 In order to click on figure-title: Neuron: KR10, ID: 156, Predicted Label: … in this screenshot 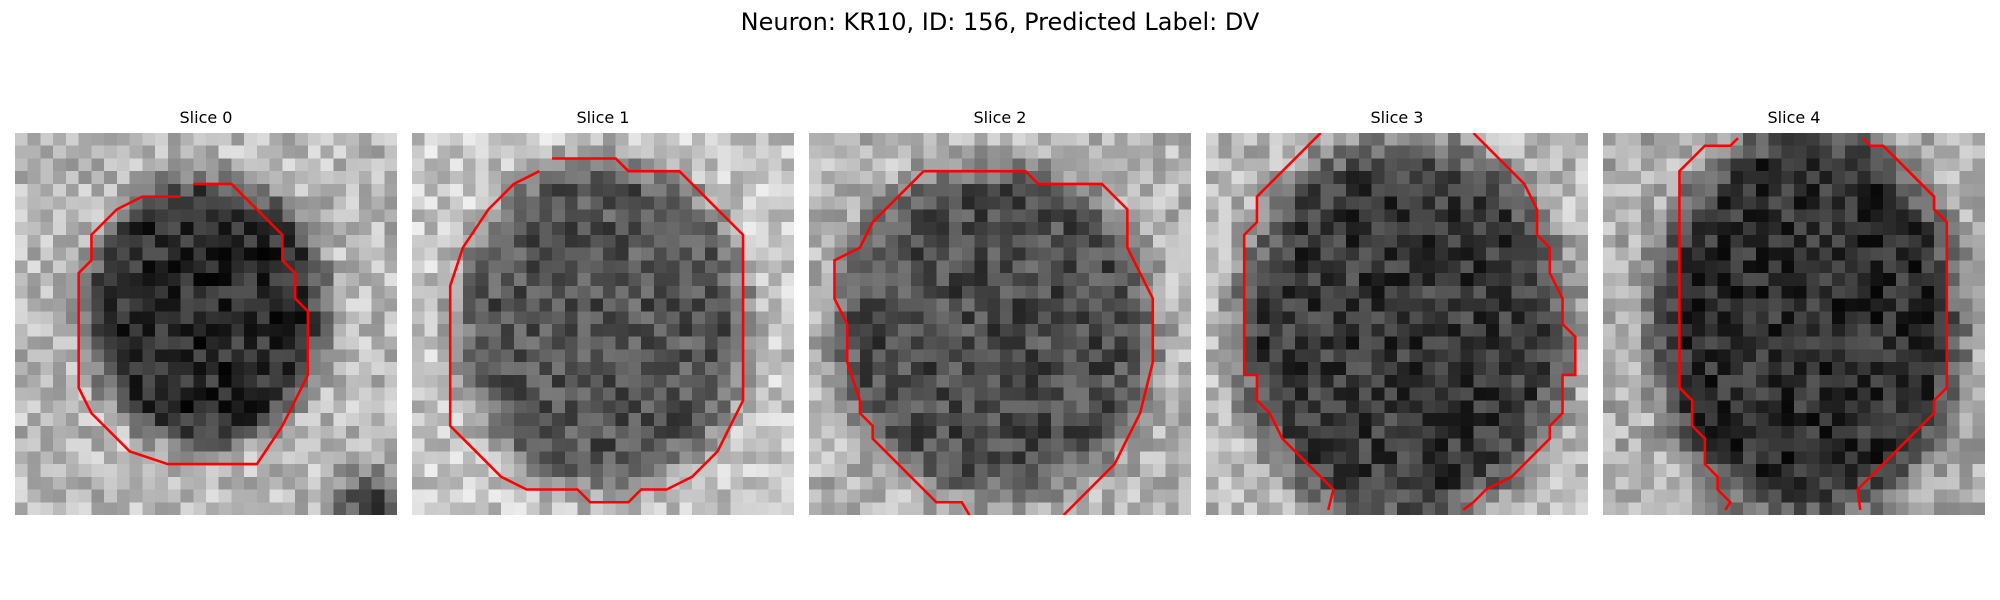, I will do `click(1000, 22)`.